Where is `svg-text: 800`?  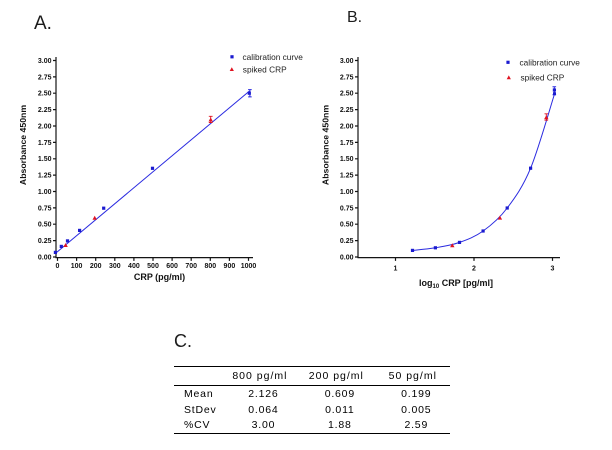 svg-text: 800 is located at coordinates (210, 266).